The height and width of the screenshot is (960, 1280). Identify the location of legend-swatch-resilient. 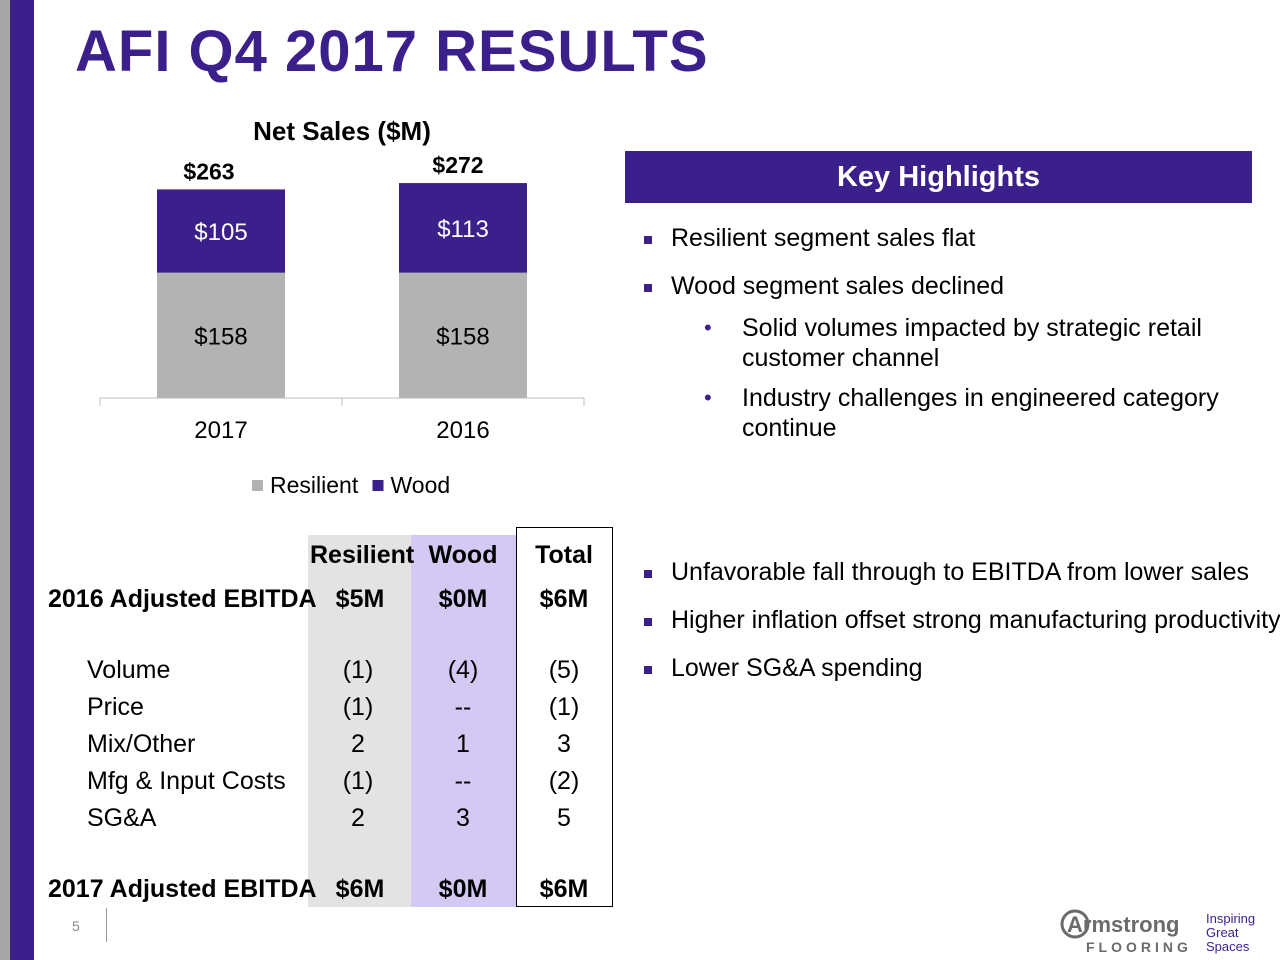
(257, 485).